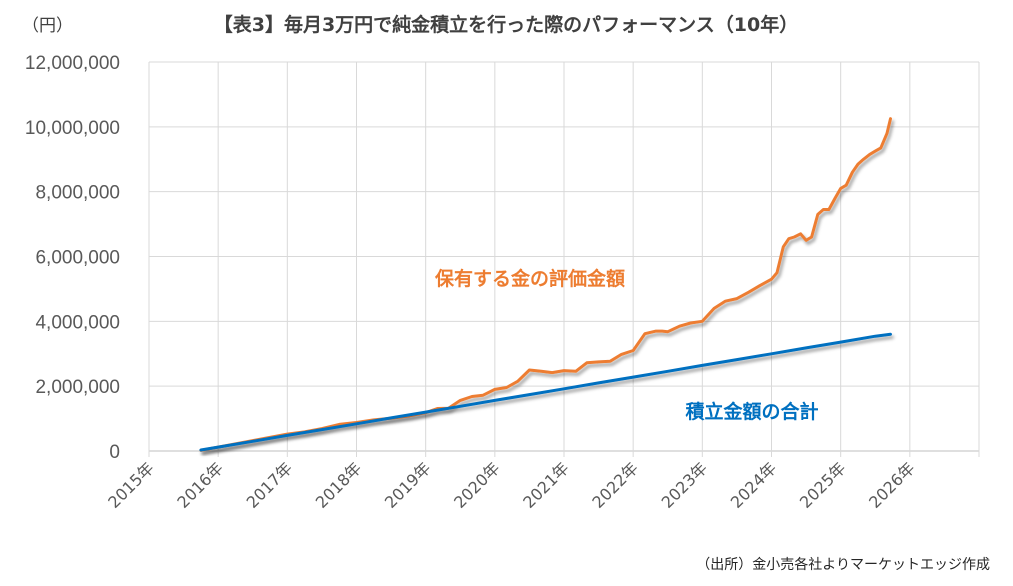  I want to click on chart-title: 【表3】毎月3万円で純金積立を行った際のパフォーマンス（10年）, so click(506, 24).